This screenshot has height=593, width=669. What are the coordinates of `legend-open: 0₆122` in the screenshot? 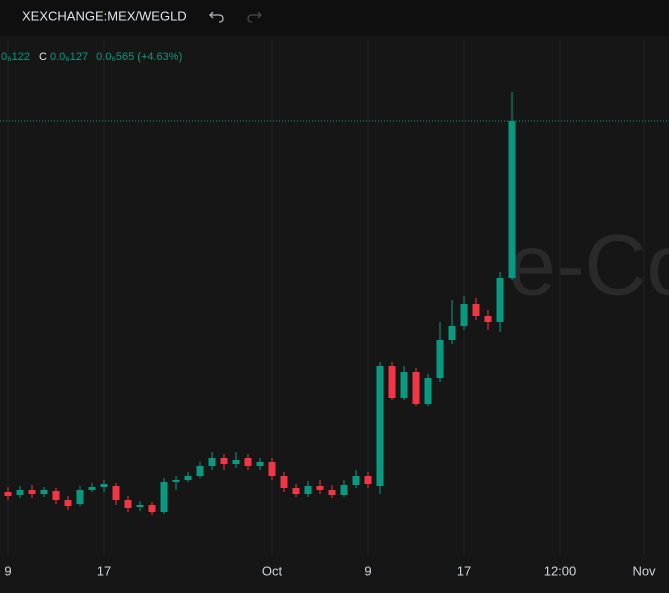 It's located at (15, 57).